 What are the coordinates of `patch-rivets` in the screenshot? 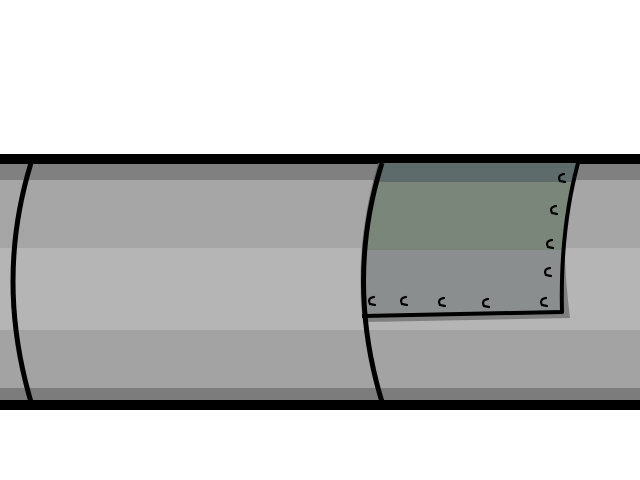 It's located at (467, 240).